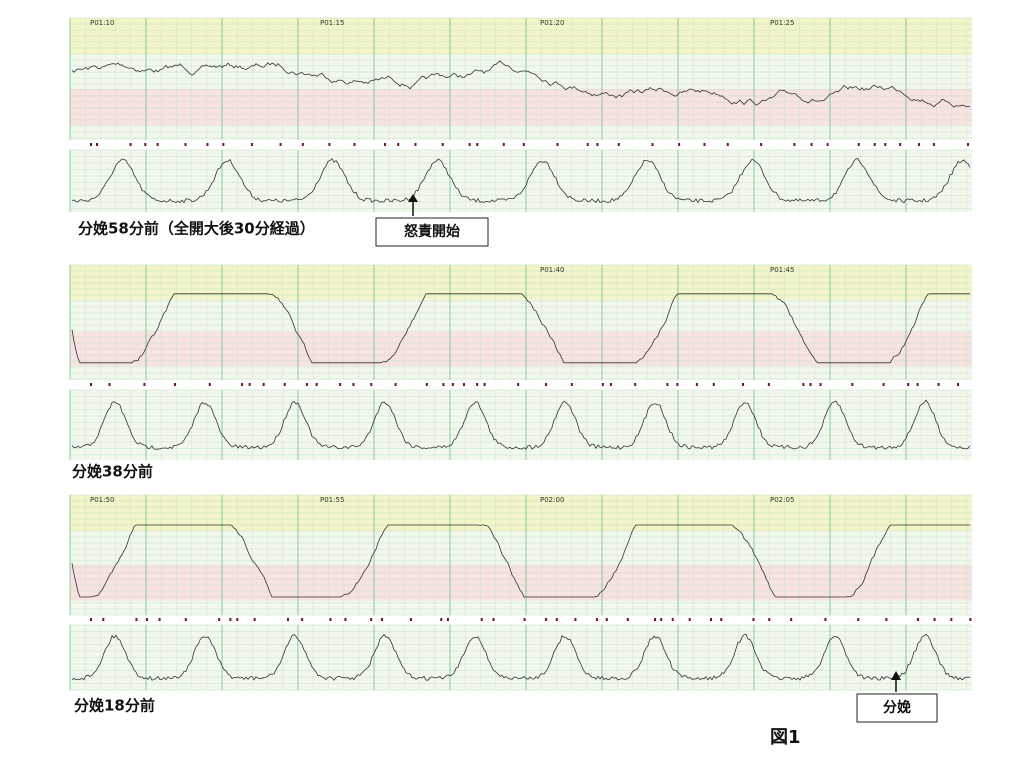  What do you see at coordinates (552, 23) in the screenshot?
I see `timestamp: P01:20` at bounding box center [552, 23].